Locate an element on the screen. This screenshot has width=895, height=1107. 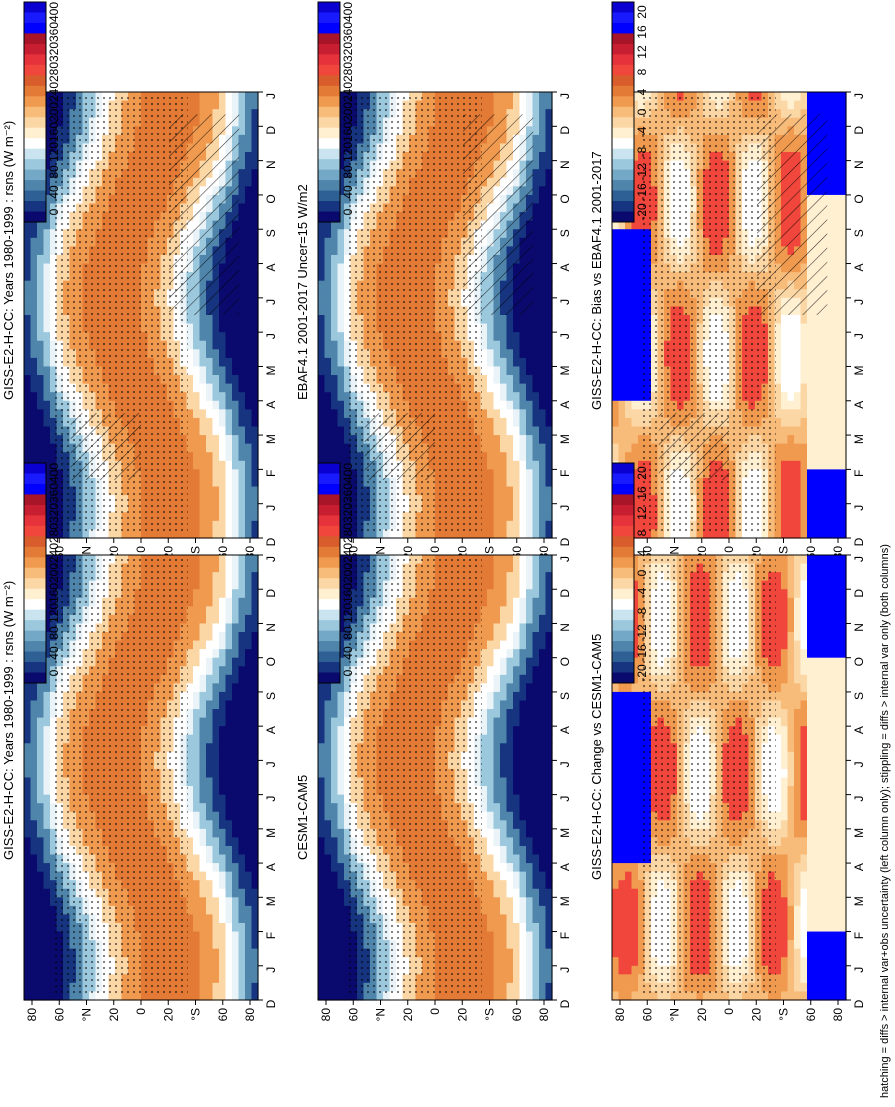
colorbar-tick-label: 0 is located at coordinates (54, 672).